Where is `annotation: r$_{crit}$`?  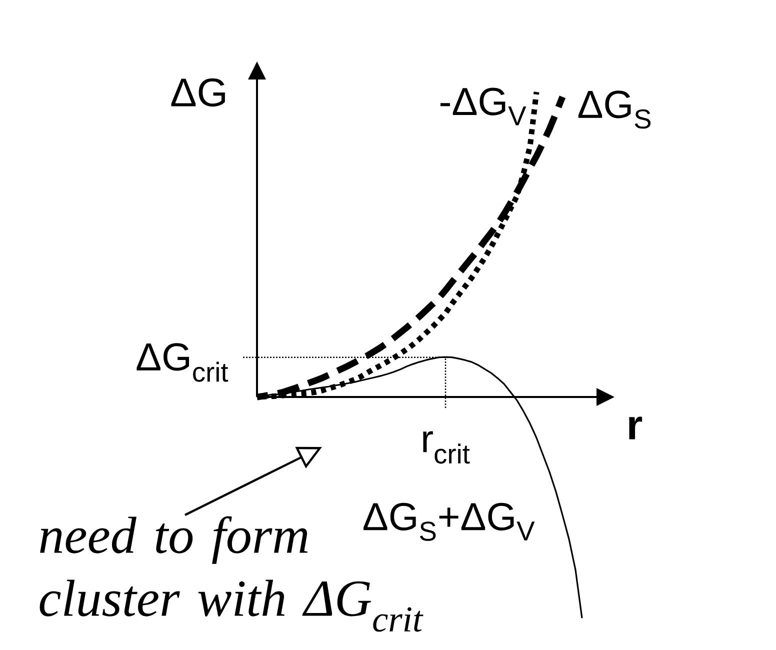 annotation: r$_{crit}$ is located at coordinates (446, 447).